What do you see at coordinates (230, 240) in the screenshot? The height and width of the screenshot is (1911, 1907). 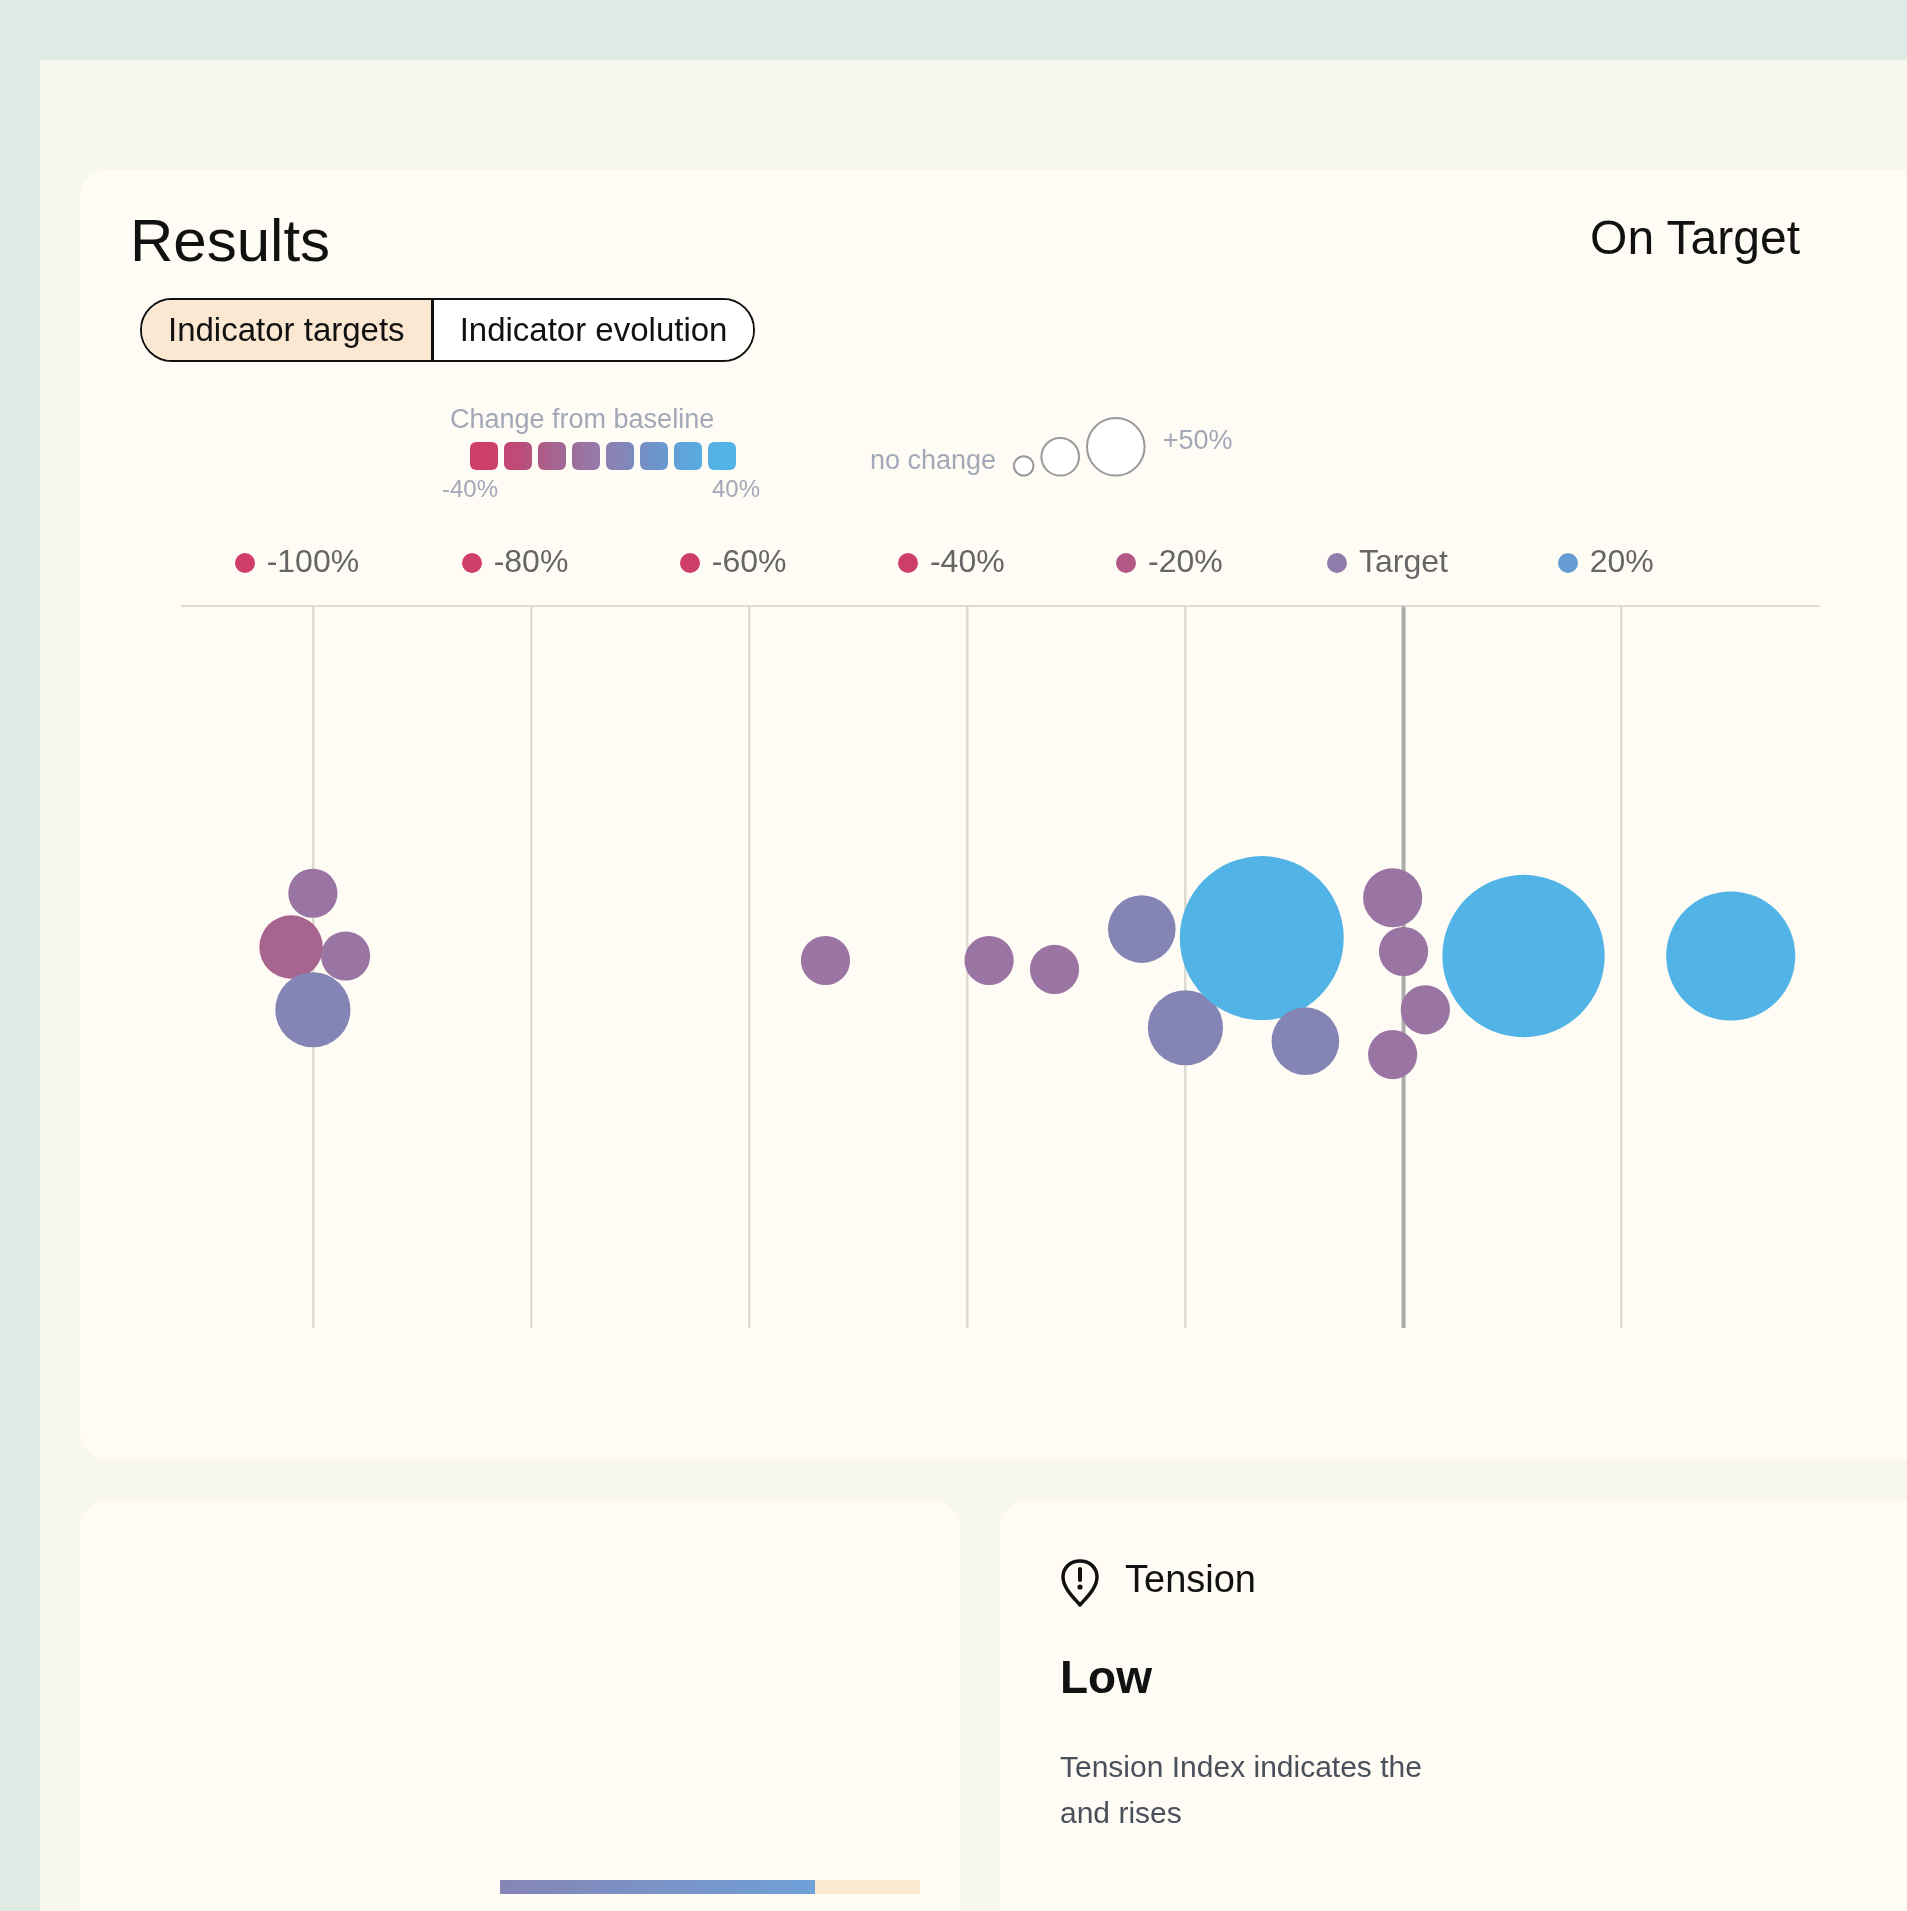 I see `chart-title: Results` at bounding box center [230, 240].